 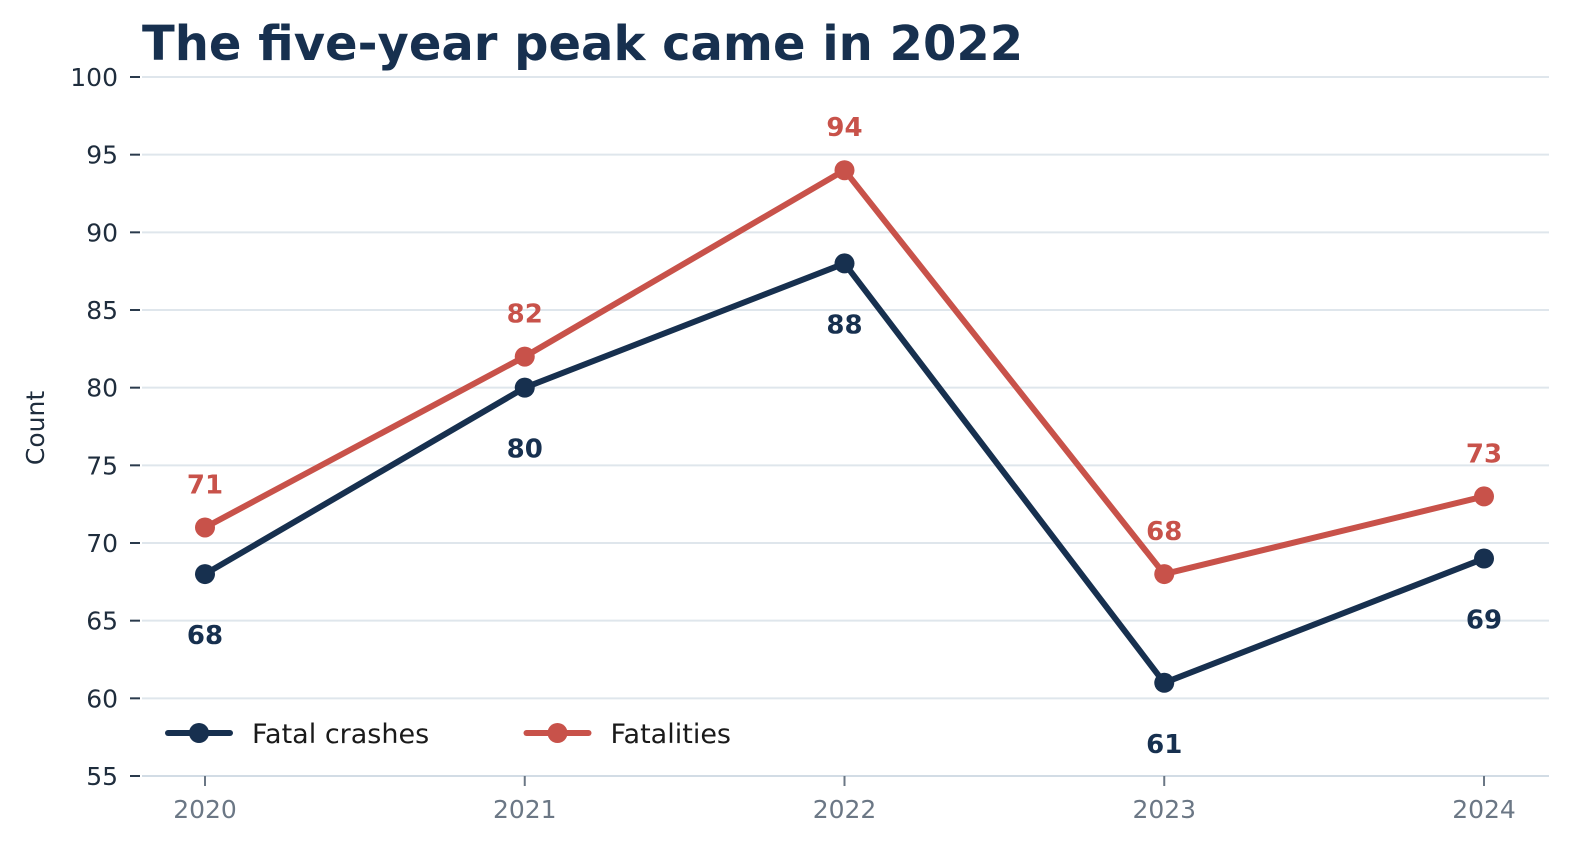 What do you see at coordinates (102, 776) in the screenshot?
I see `y-tick-label-55: 55` at bounding box center [102, 776].